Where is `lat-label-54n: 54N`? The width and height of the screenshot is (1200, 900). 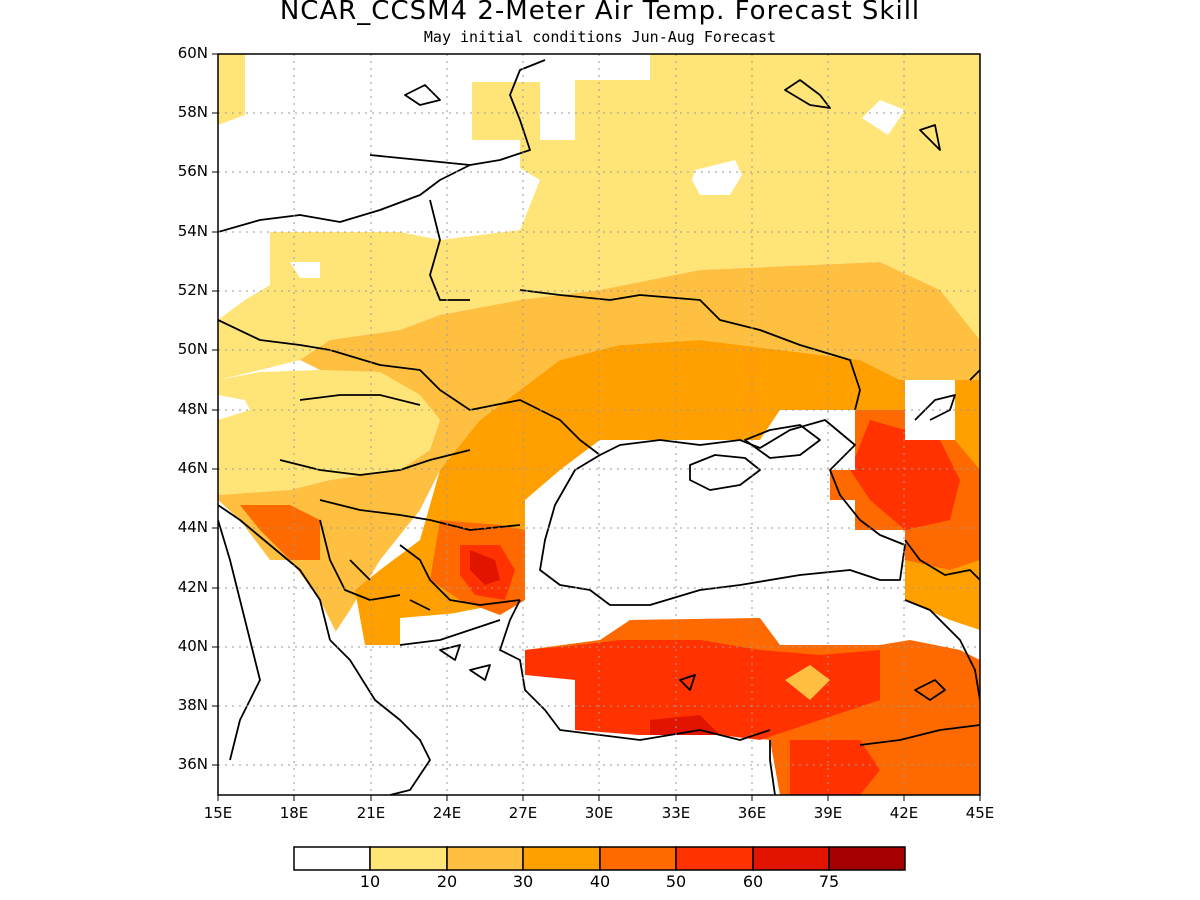
lat-label-54n: 54N is located at coordinates (192, 231).